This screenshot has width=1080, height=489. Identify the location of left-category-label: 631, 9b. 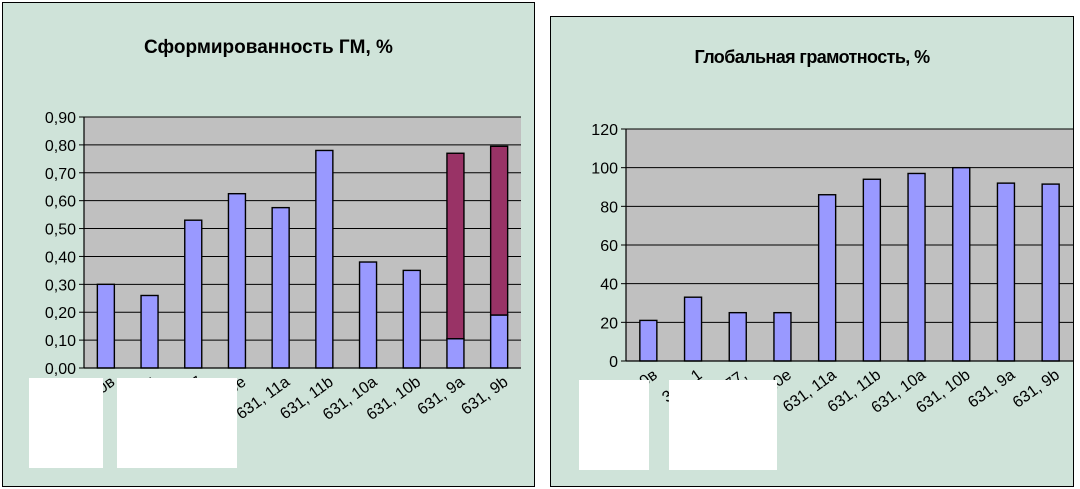
(484, 395).